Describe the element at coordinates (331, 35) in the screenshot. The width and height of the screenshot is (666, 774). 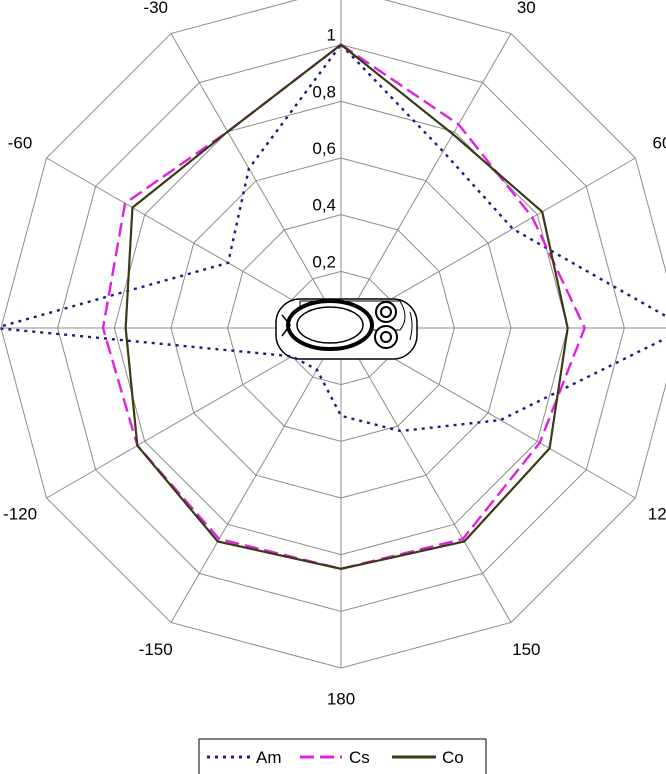
I see `radial-tick-label: 1` at that location.